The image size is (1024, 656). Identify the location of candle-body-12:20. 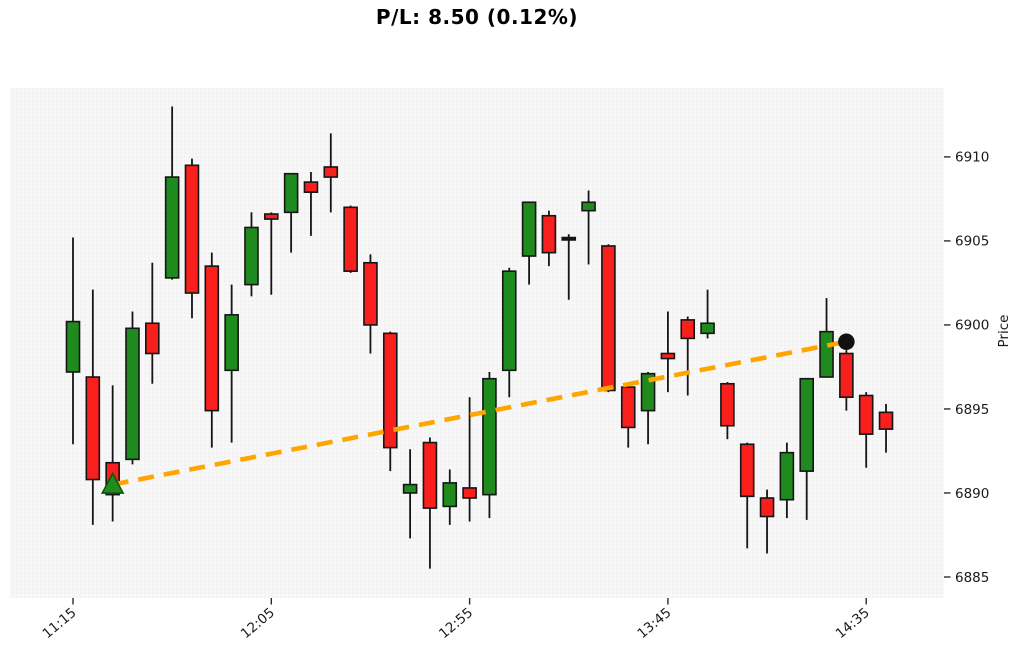
(331, 172).